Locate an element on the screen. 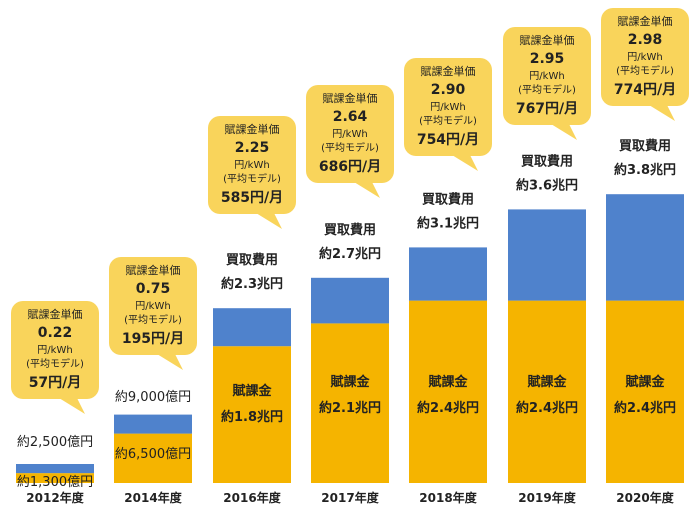  callout-monthly: 767円/月 is located at coordinates (547, 109).